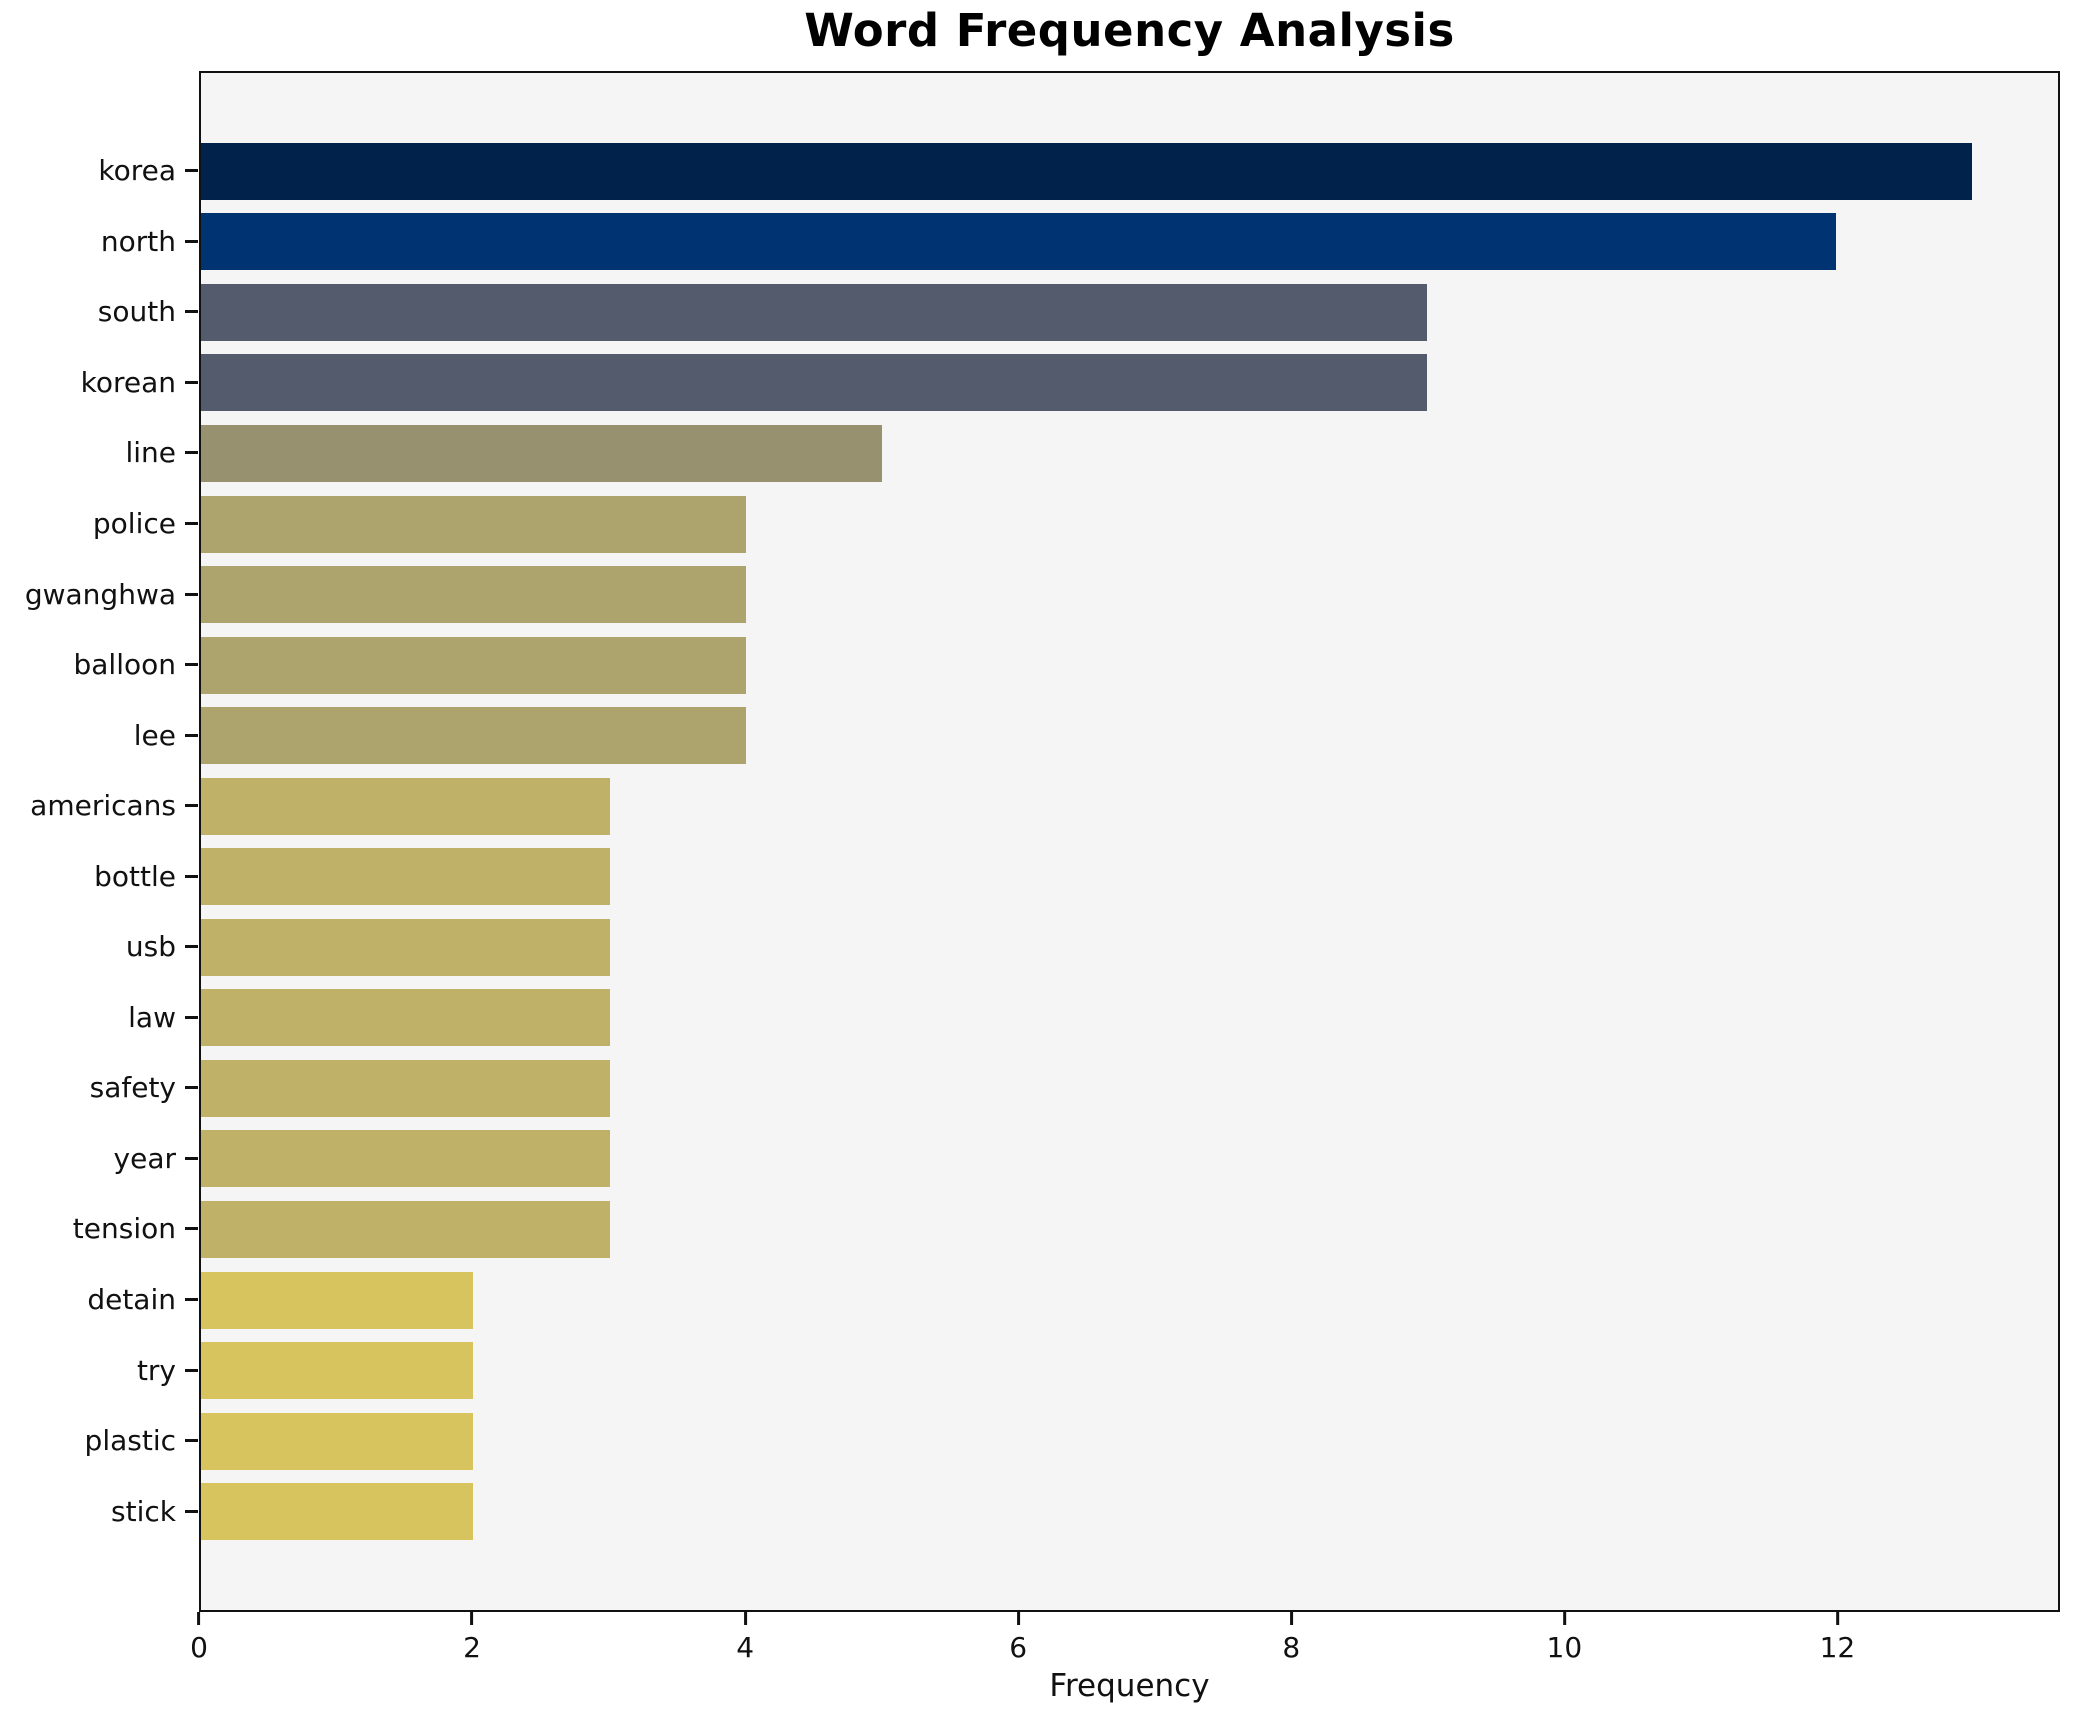 The height and width of the screenshot is (1722, 2079). What do you see at coordinates (1074, 1088) in the screenshot?
I see `bar-row: safety` at bounding box center [1074, 1088].